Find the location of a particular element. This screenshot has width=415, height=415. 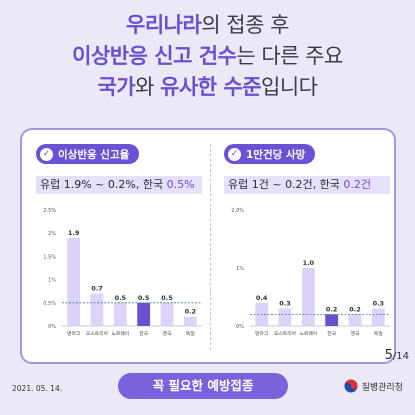

y-tick-label: 1.5% is located at coordinates (49, 257).